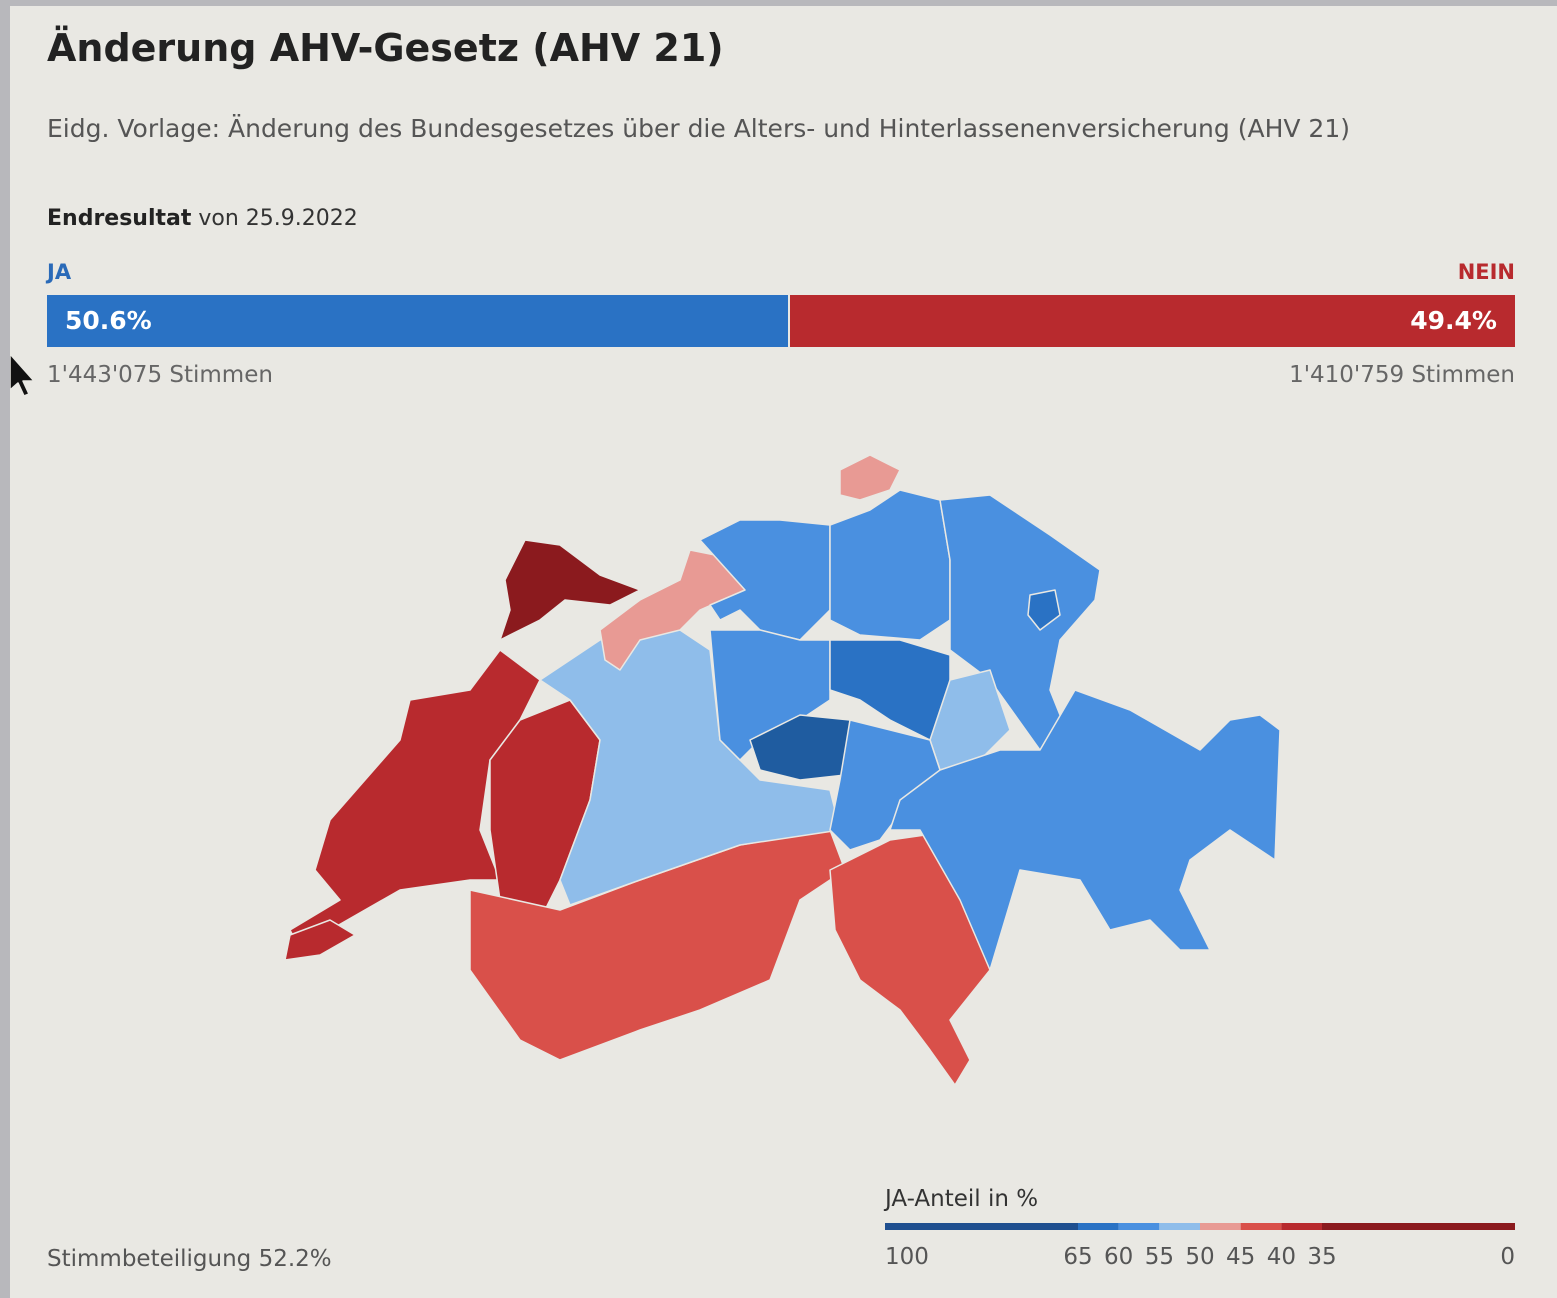 This screenshot has width=1557, height=1298. I want to click on nein-bar: 49.4%, so click(1152, 321).